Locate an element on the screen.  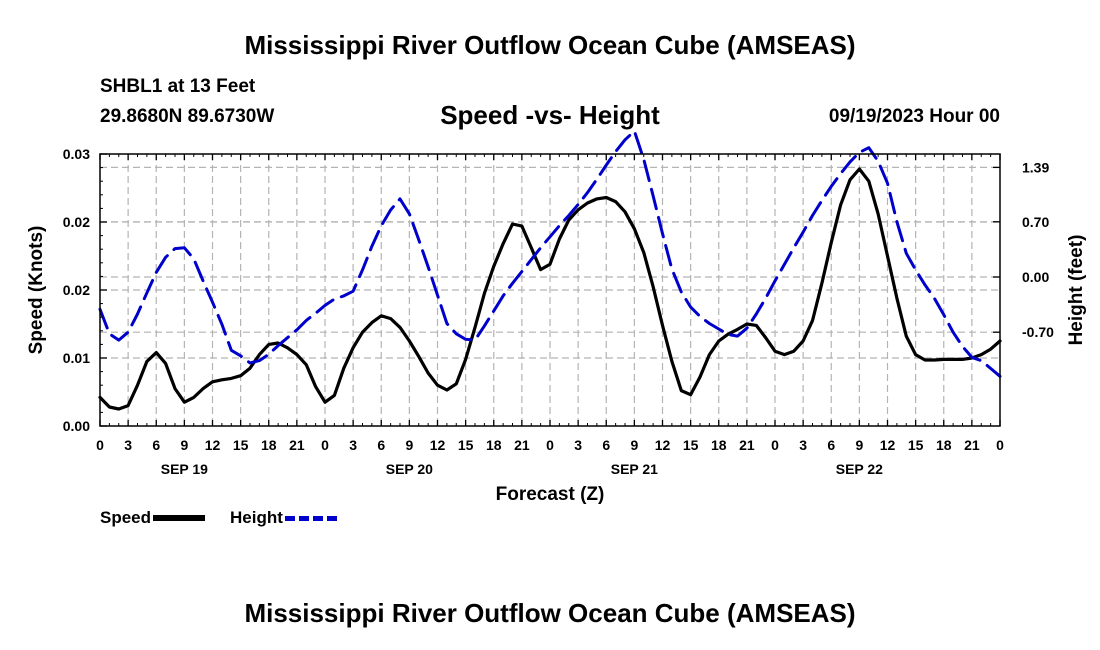
x-date-label: SEP 22 is located at coordinates (859, 469).